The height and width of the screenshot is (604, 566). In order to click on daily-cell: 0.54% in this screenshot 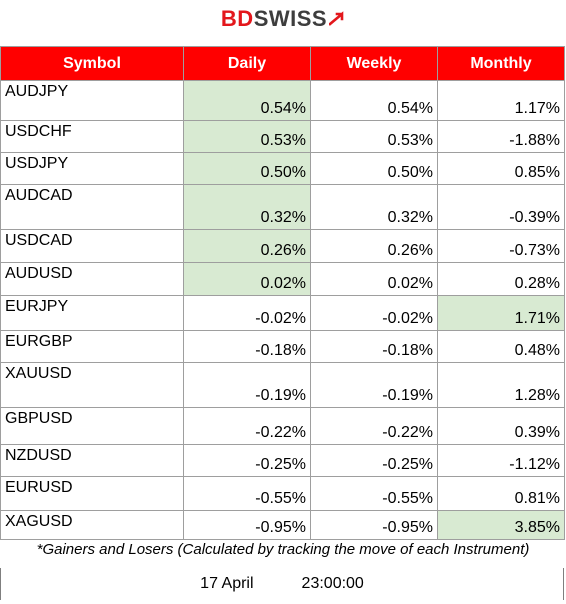, I will do `click(247, 100)`.